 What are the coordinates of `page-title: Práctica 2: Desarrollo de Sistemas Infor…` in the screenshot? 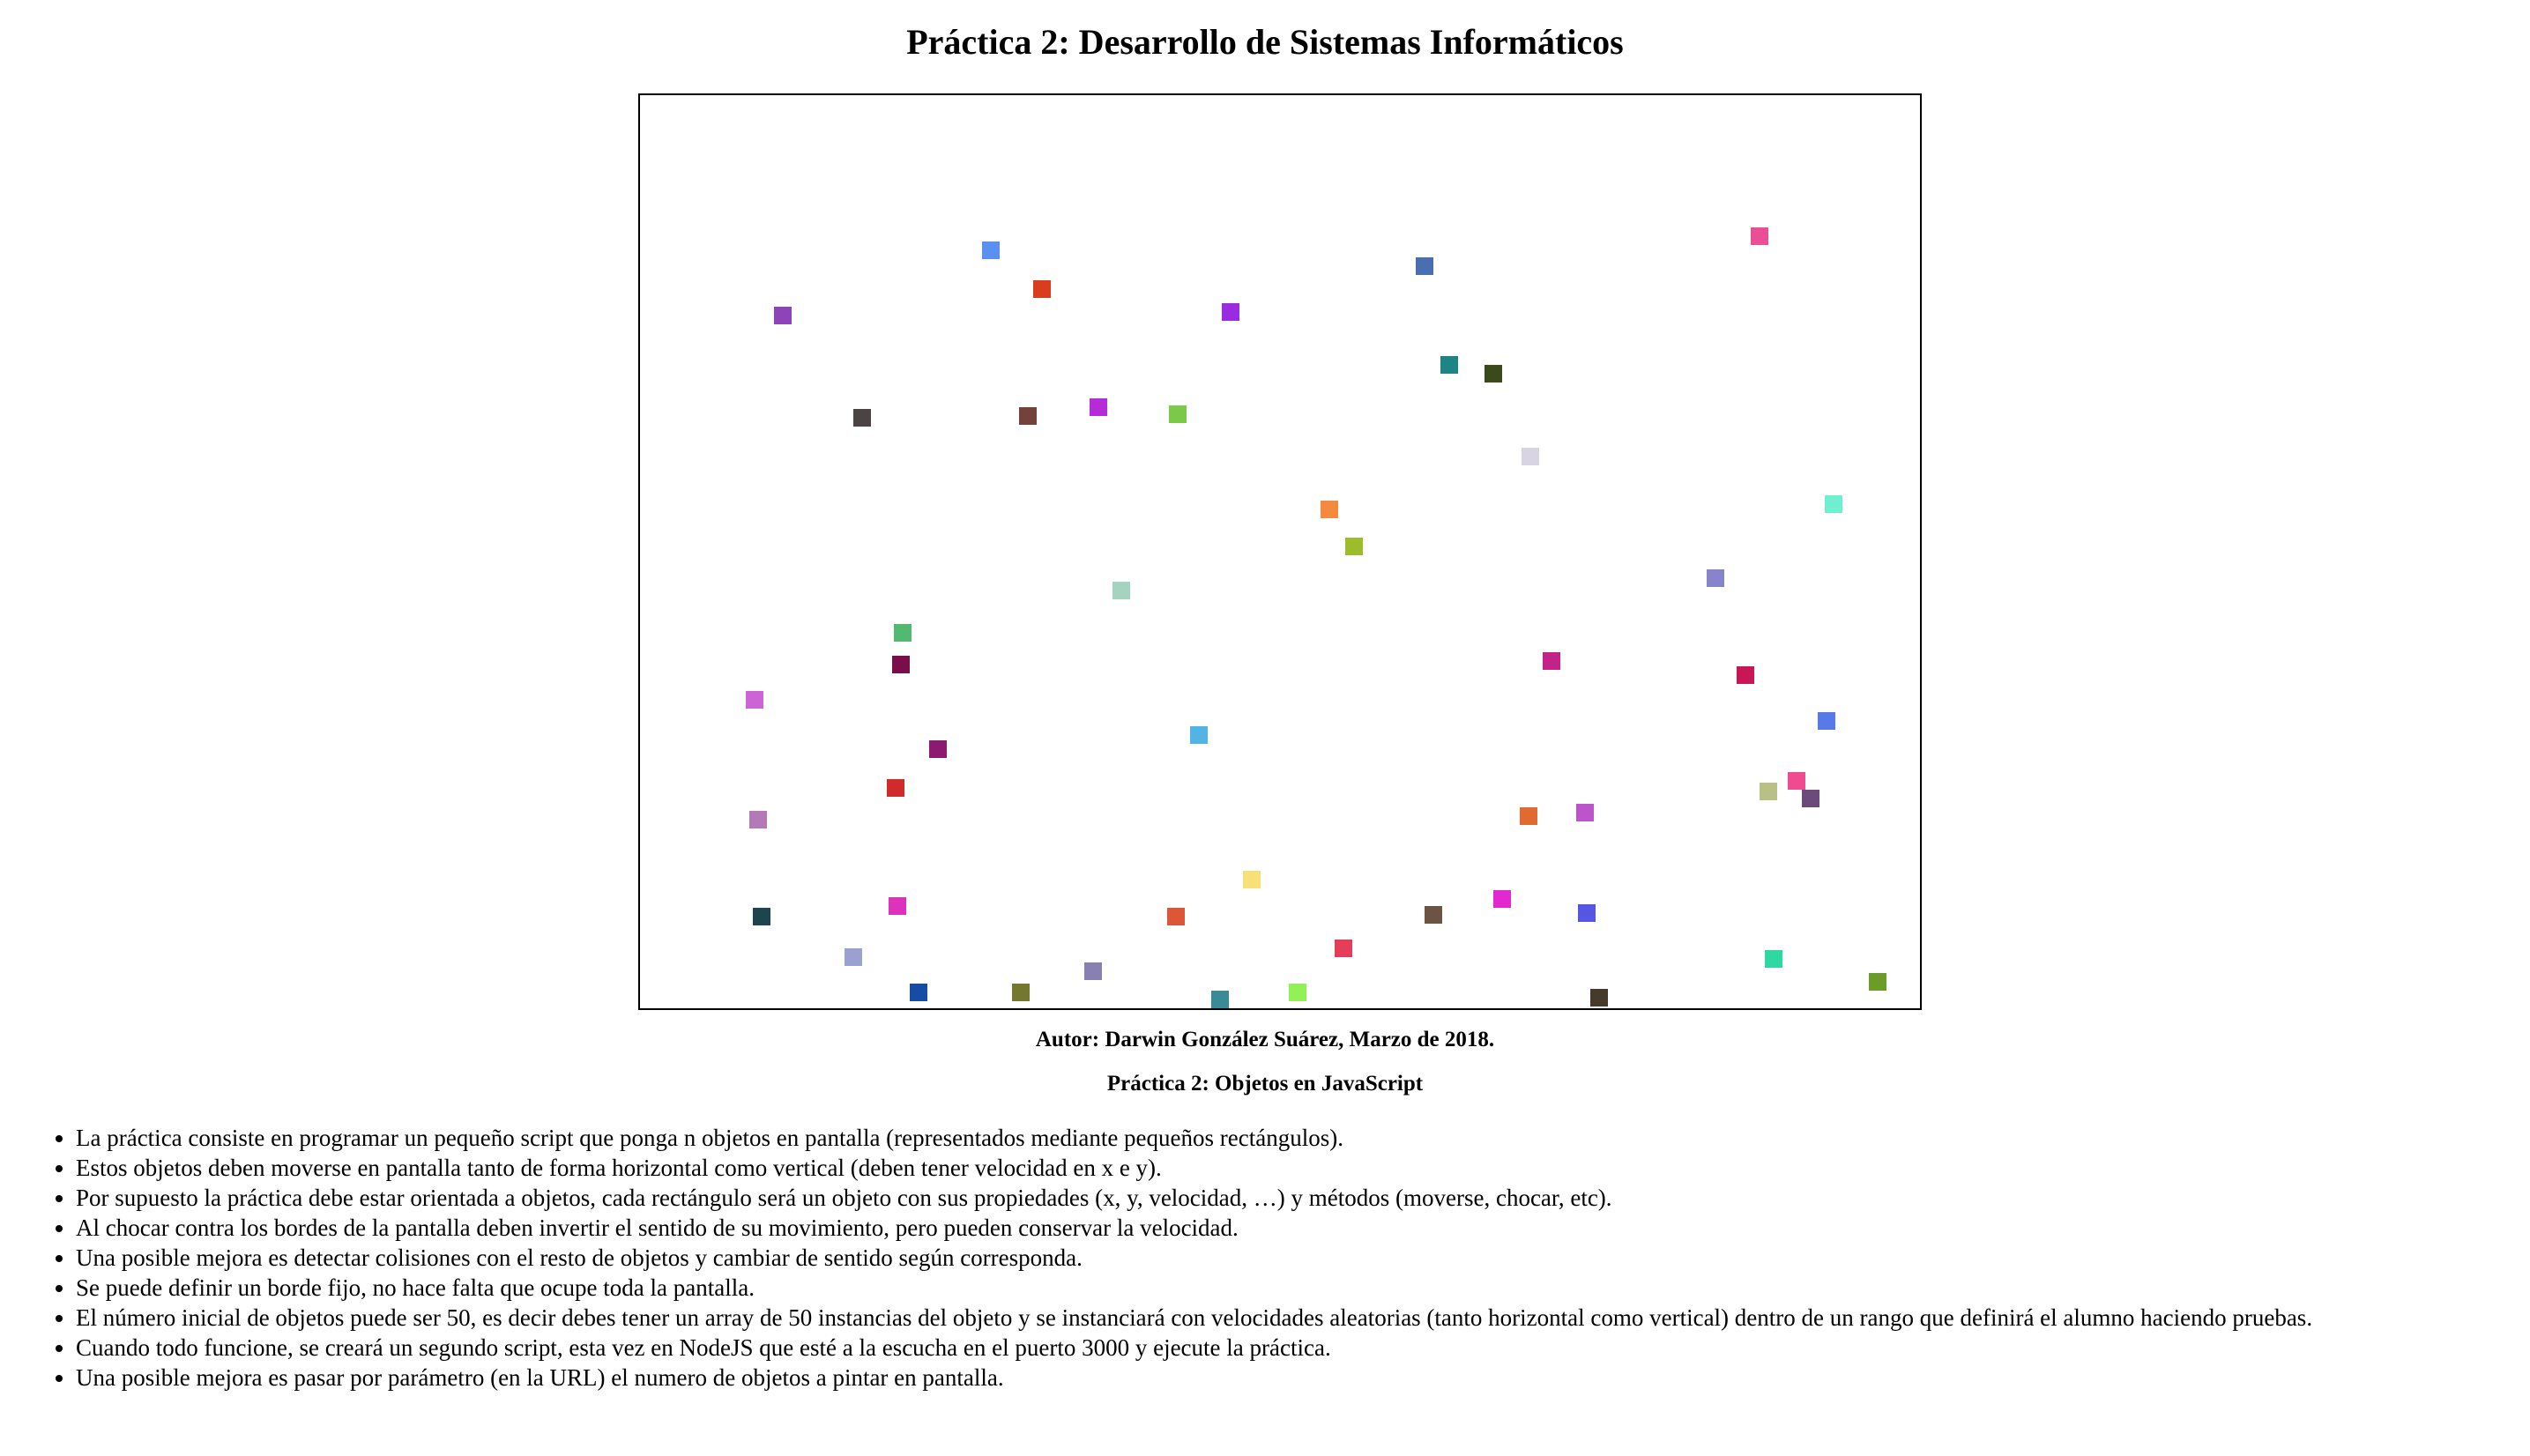 It's located at (1265, 42).